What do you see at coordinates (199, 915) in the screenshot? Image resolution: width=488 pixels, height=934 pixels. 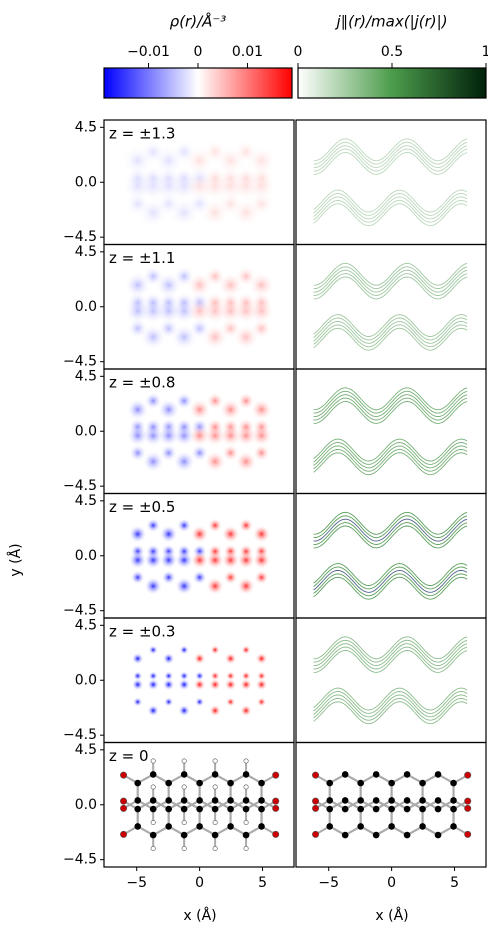 I see `x-axis-label: x (Å)` at bounding box center [199, 915].